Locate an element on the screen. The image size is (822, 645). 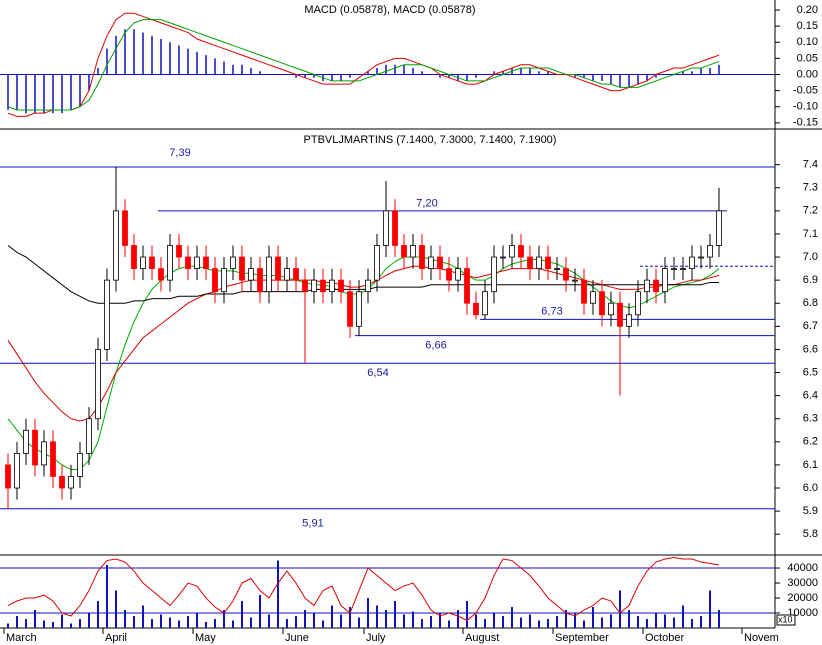
x-tick-label: September is located at coordinates (582, 638).